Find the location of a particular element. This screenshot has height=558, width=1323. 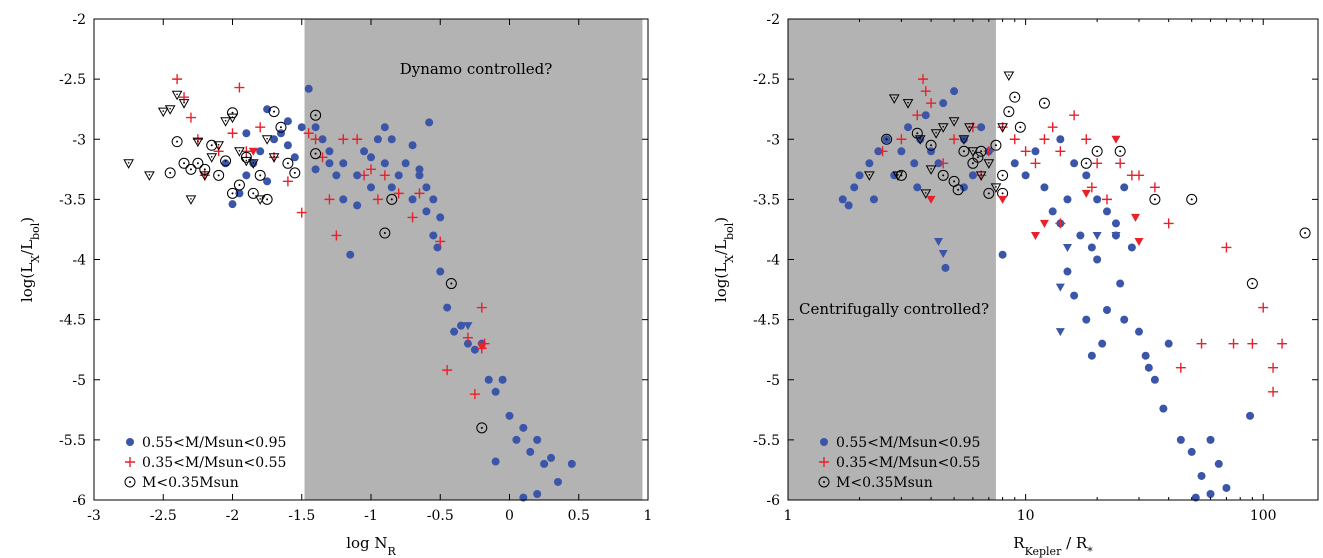

right-x-tick-label: 100 is located at coordinates (1263, 516).